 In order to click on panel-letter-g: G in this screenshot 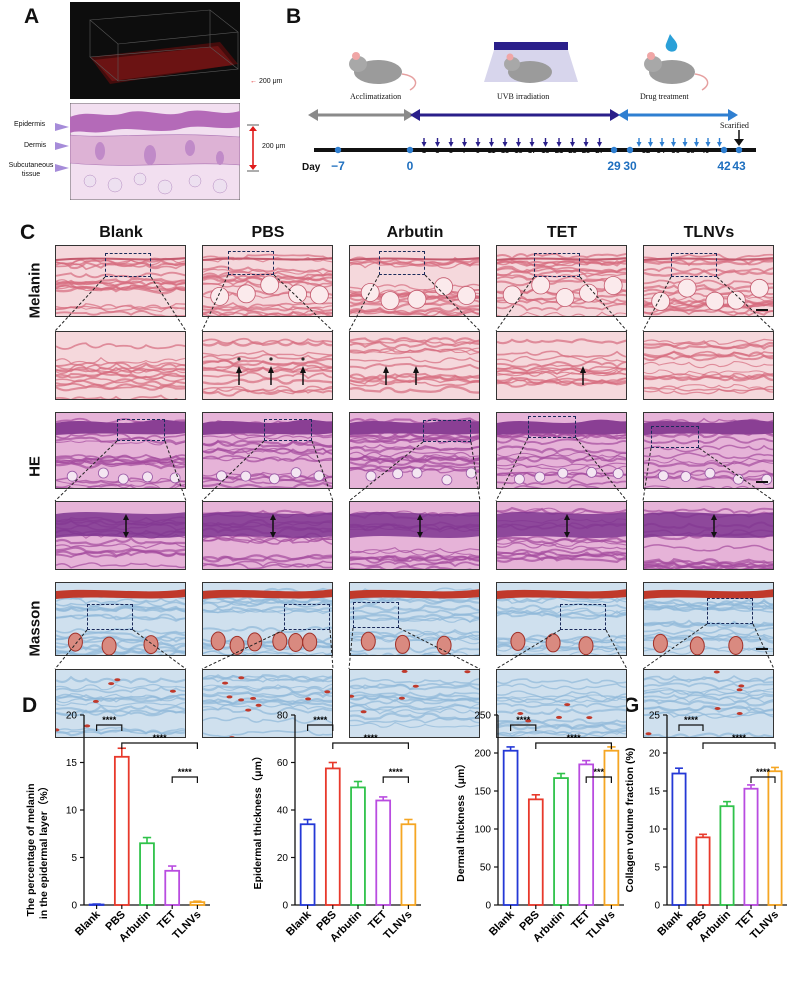, I will do `click(631, 705)`.